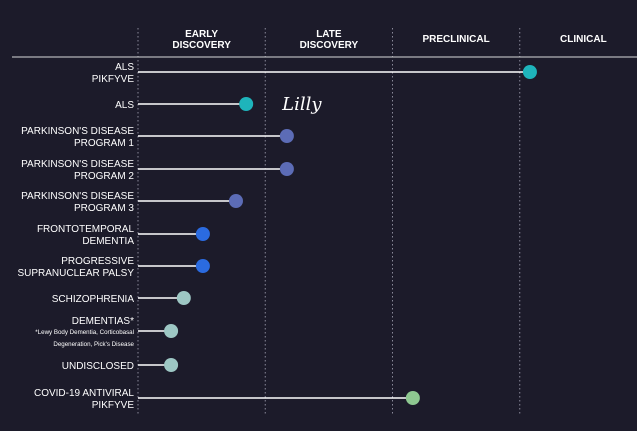  What do you see at coordinates (103, 321) in the screenshot?
I see `program-label-line1: DEMENTIAS*` at bounding box center [103, 321].